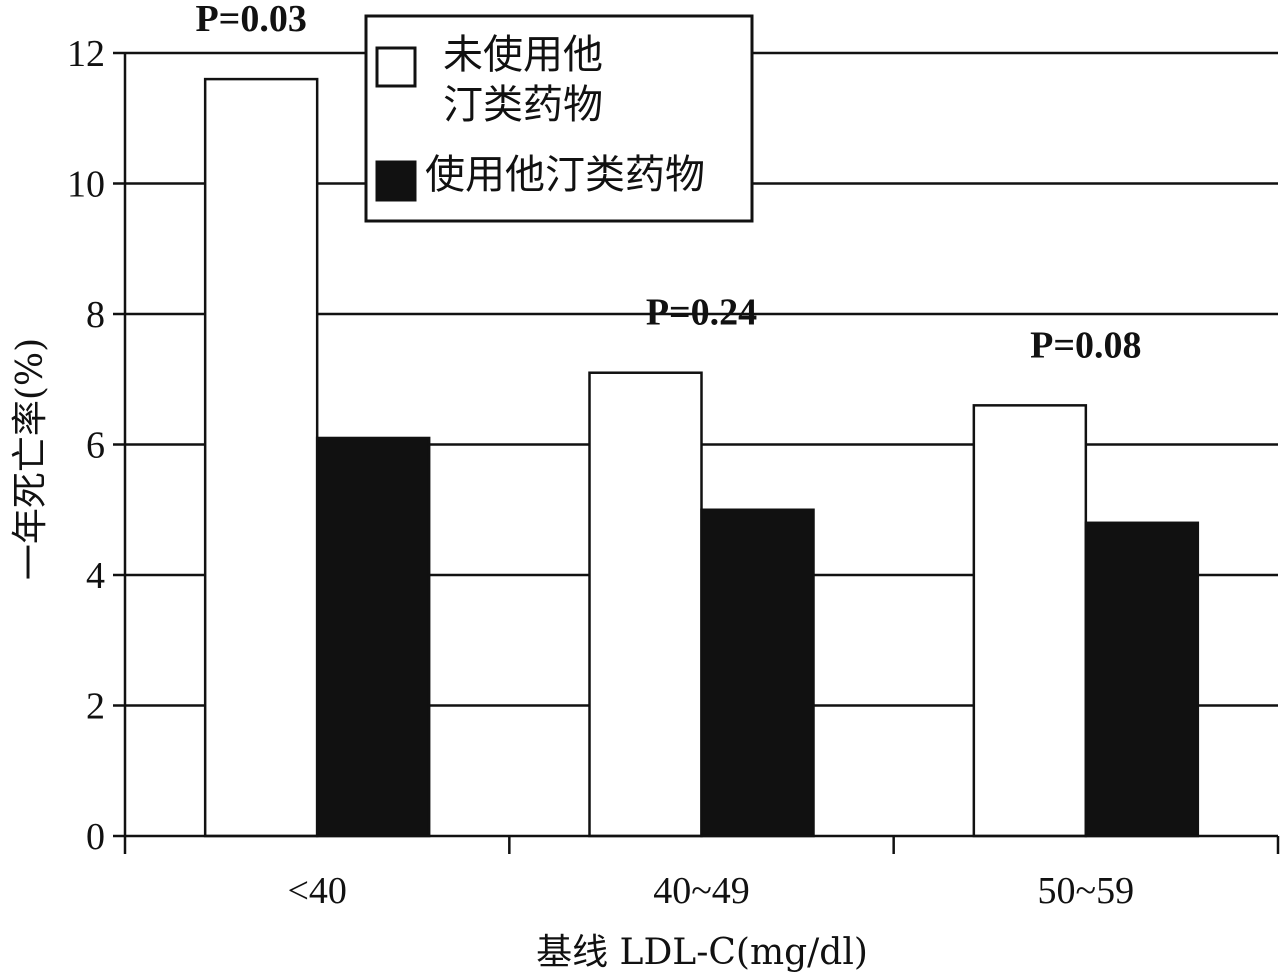  I want to click on x-tick-label: 40~49, so click(701, 891).